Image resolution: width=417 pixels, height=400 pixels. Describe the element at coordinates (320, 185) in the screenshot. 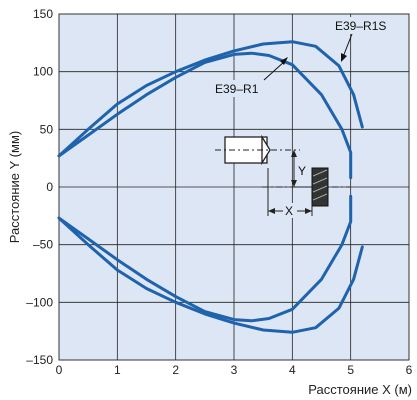

I see `reflector-hatch` at that location.